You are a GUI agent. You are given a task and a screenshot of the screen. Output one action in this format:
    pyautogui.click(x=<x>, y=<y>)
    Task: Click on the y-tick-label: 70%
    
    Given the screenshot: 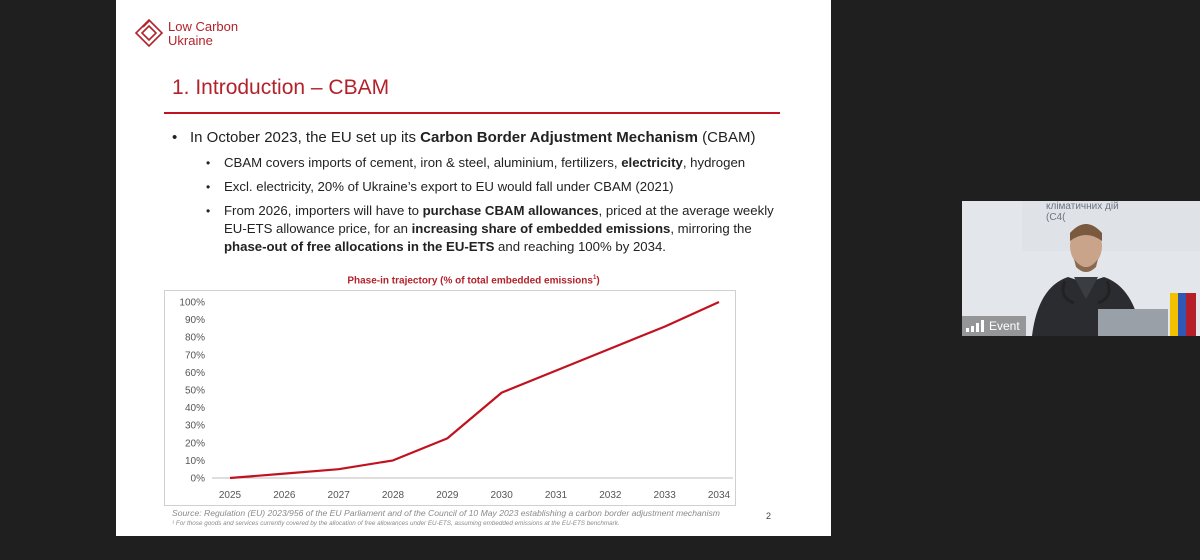 What is the action you would take?
    pyautogui.click(x=195, y=355)
    